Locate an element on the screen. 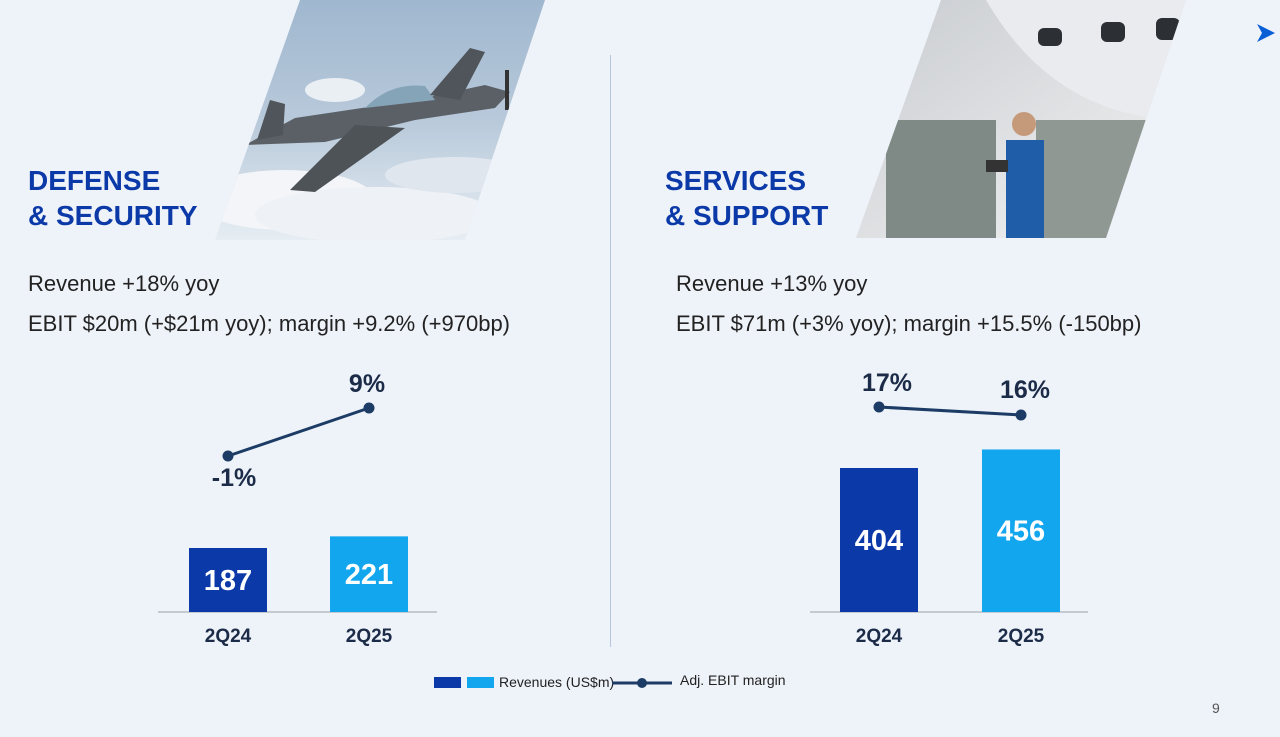  services-bar-2q25 is located at coordinates (1021, 530).